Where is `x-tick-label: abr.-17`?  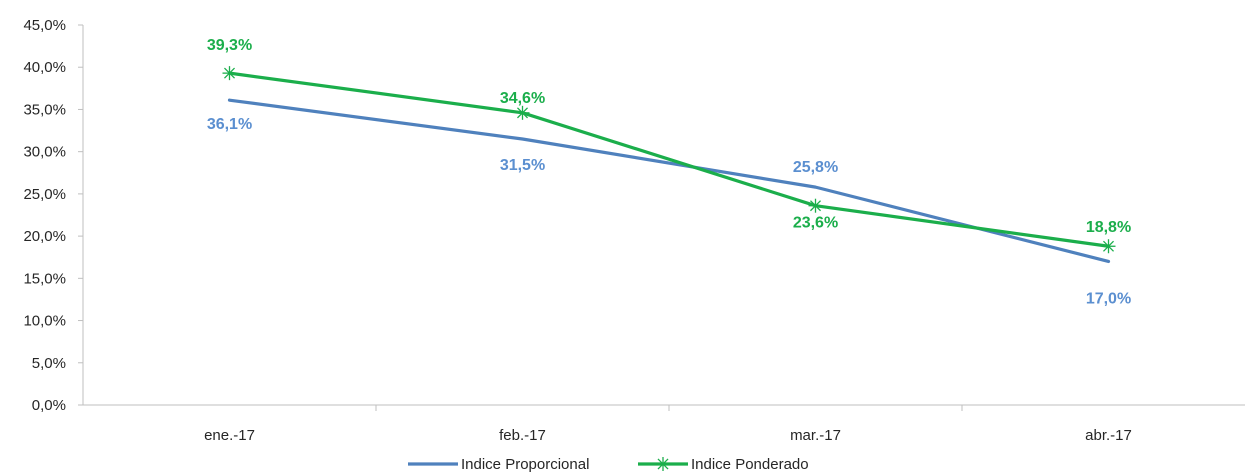 x-tick-label: abr.-17 is located at coordinates (1108, 435).